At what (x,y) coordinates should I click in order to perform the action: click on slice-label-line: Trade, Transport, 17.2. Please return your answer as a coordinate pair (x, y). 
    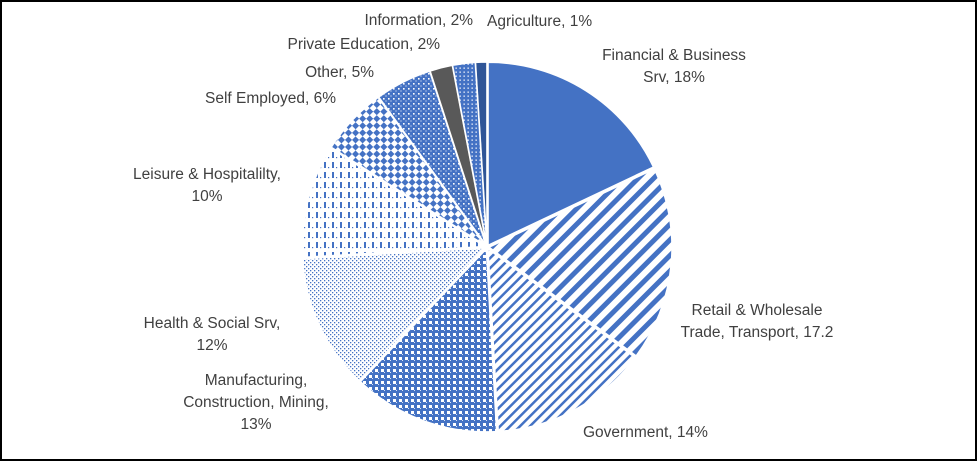
    Looking at the image, I should click on (757, 332).